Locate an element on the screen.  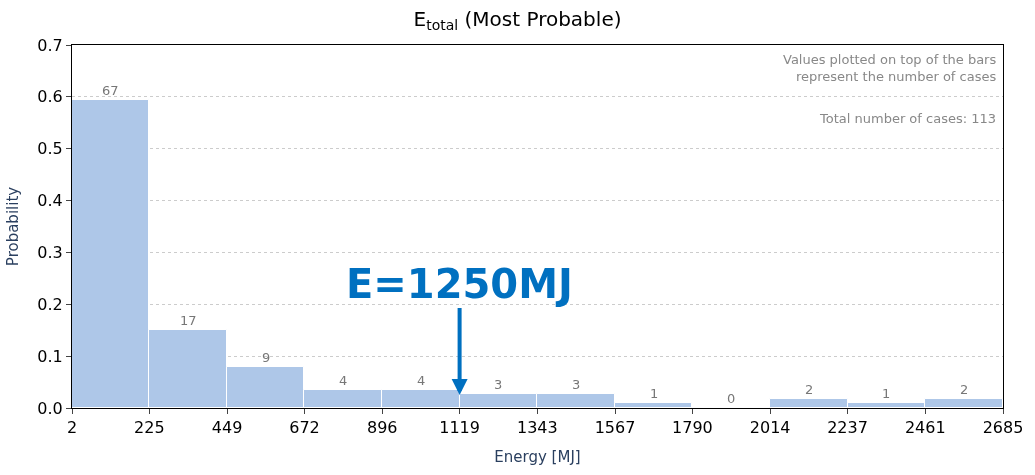
y-axis-title: Probability is located at coordinates (12, 226).